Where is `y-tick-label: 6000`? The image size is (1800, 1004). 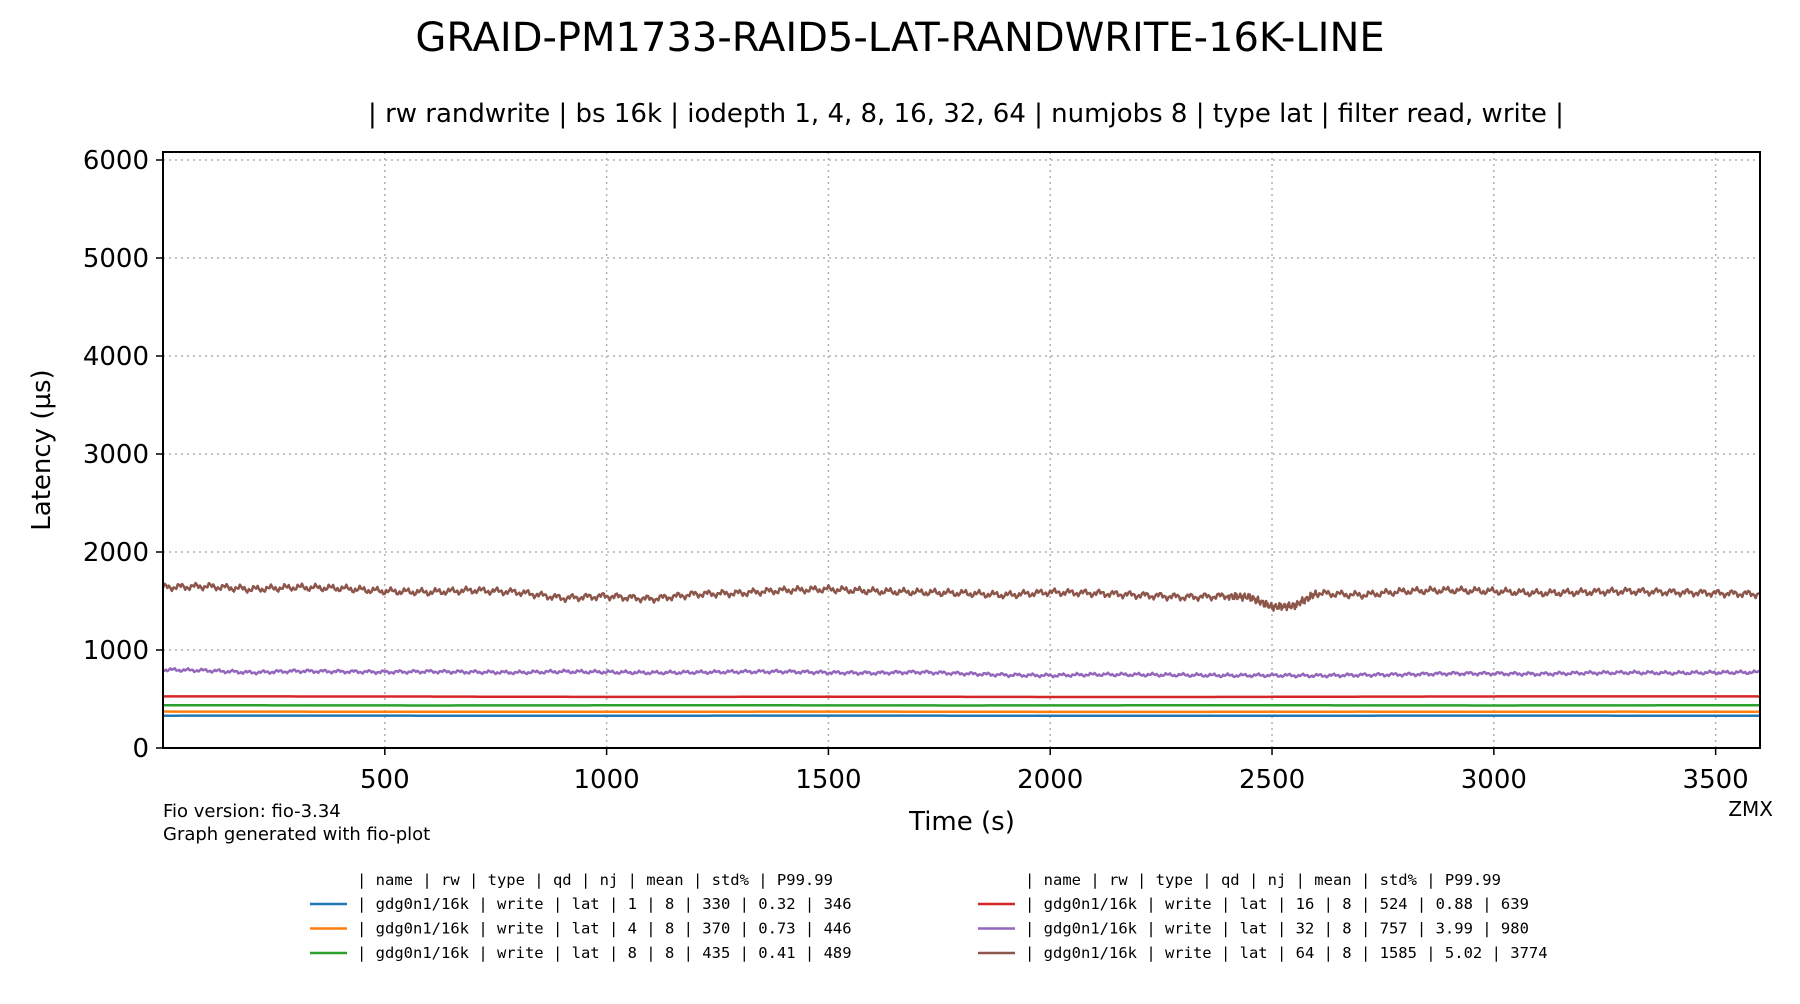
y-tick-label: 6000 is located at coordinates (116, 161).